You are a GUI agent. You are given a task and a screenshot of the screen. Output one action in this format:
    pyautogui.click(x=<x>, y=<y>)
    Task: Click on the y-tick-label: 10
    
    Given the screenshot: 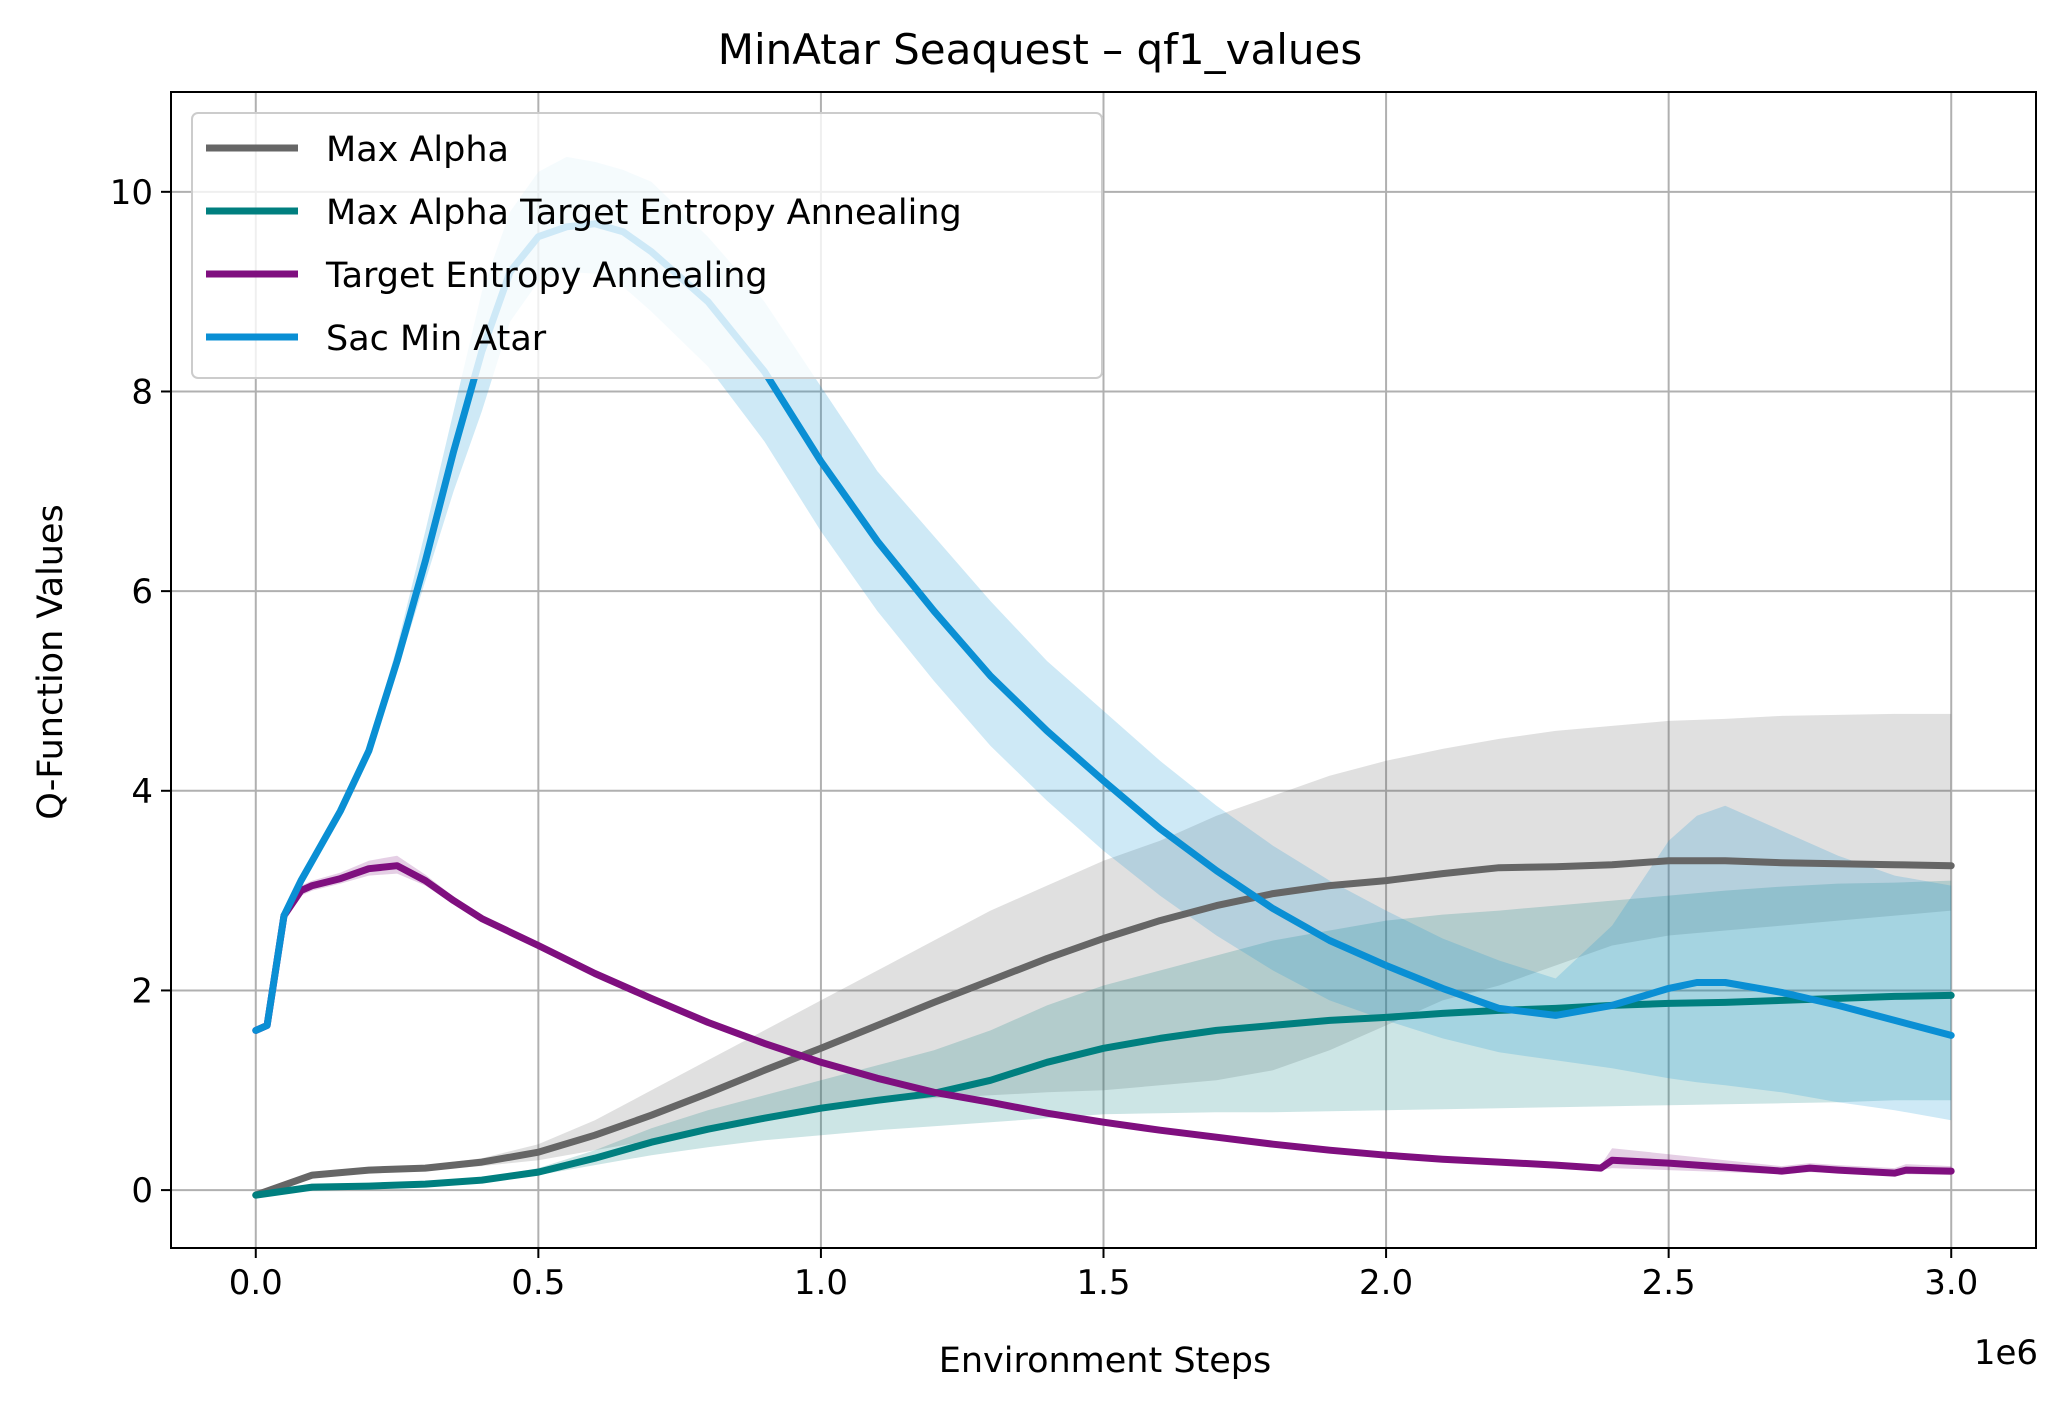 What is the action you would take?
    pyautogui.click(x=131, y=193)
    